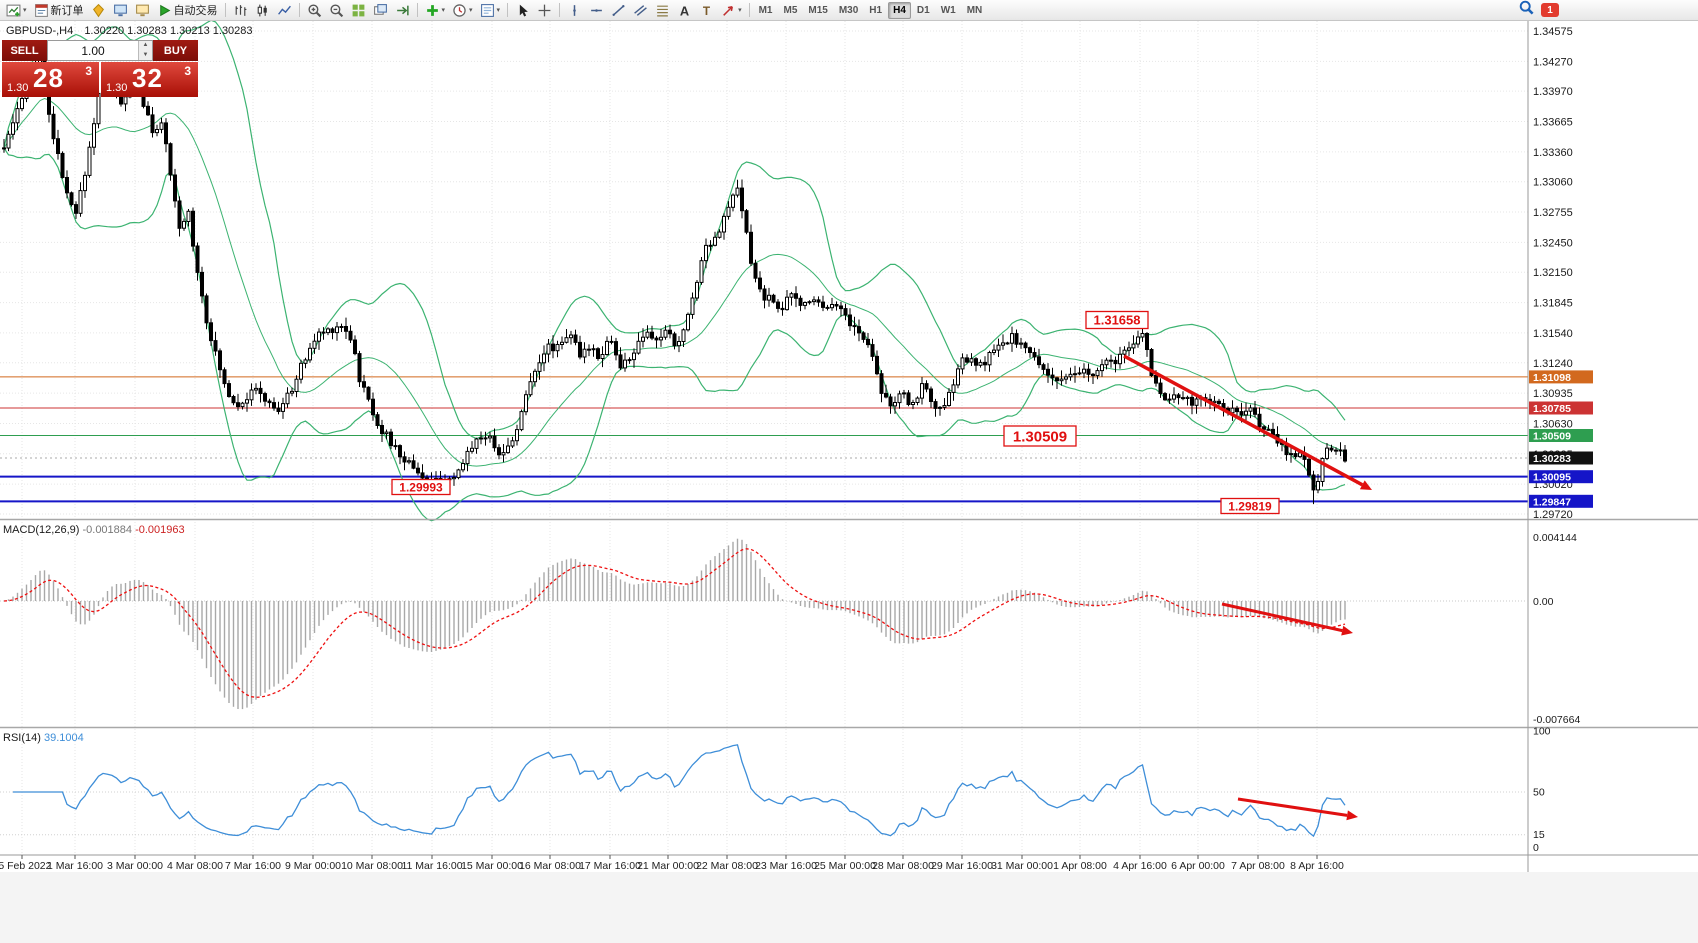  Describe the element at coordinates (786, 866) in the screenshot. I see `svg-text: 23 Mar 16:00` at that location.